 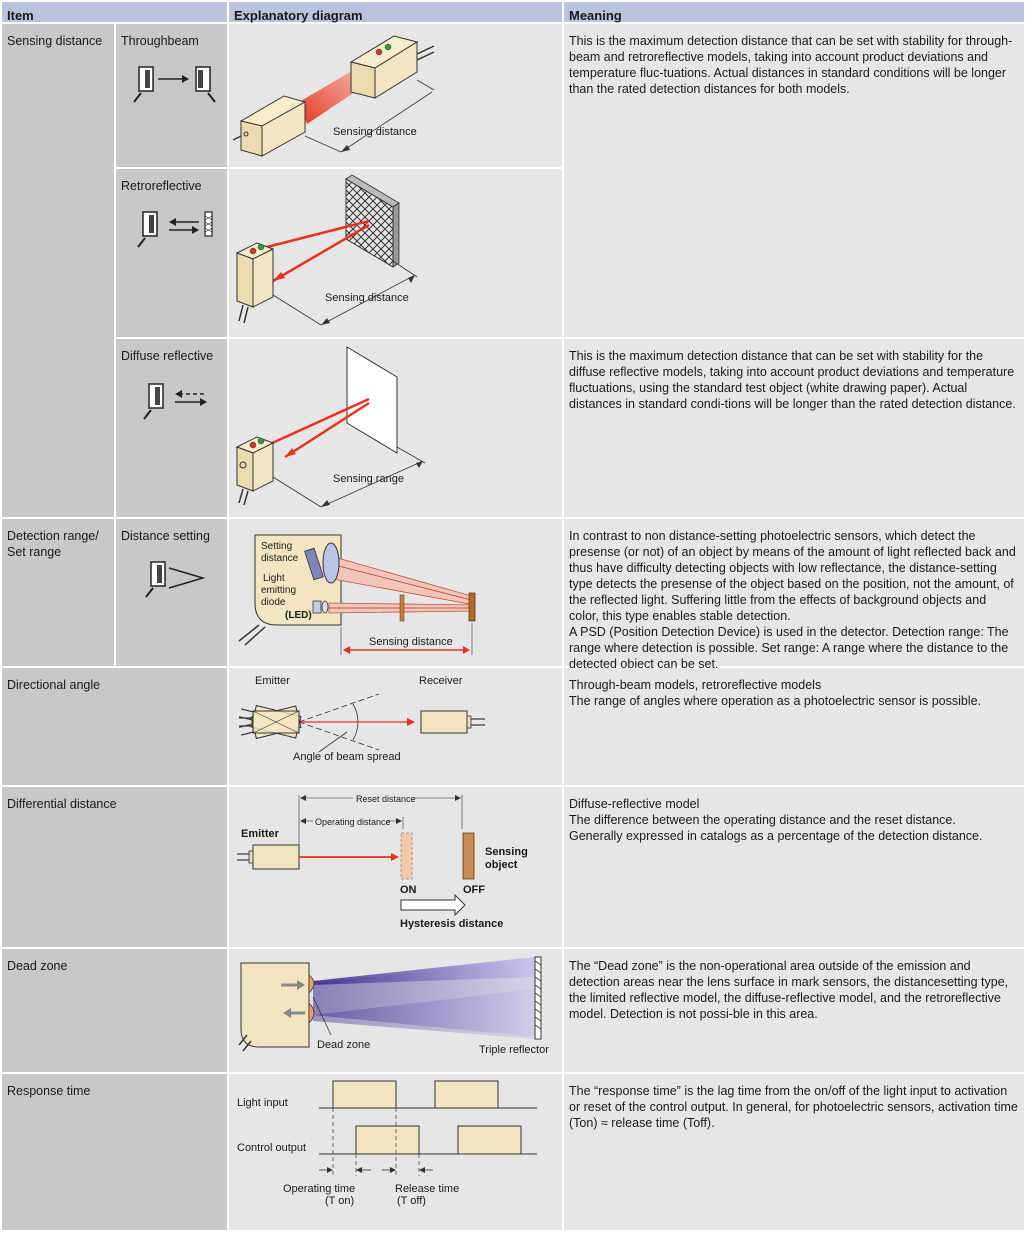 What do you see at coordinates (260, 834) in the screenshot?
I see `differential-emitter-label: Emitter` at bounding box center [260, 834].